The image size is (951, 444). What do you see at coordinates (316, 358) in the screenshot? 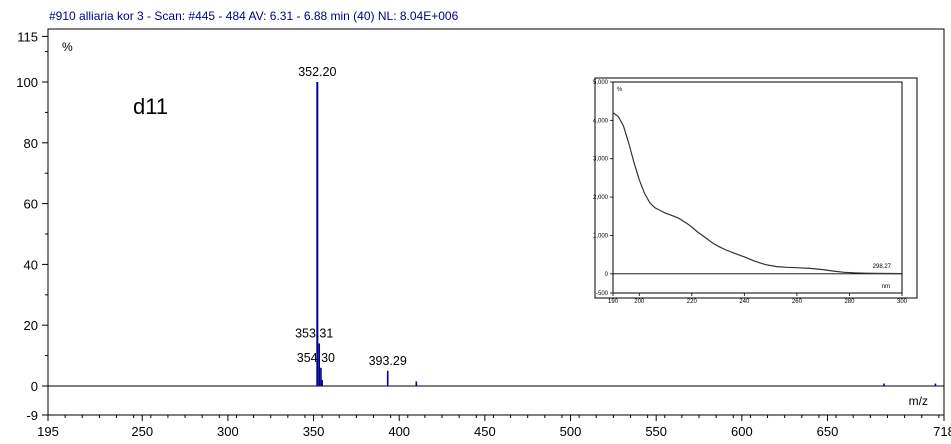
I see `peak-label: 354.30` at bounding box center [316, 358].